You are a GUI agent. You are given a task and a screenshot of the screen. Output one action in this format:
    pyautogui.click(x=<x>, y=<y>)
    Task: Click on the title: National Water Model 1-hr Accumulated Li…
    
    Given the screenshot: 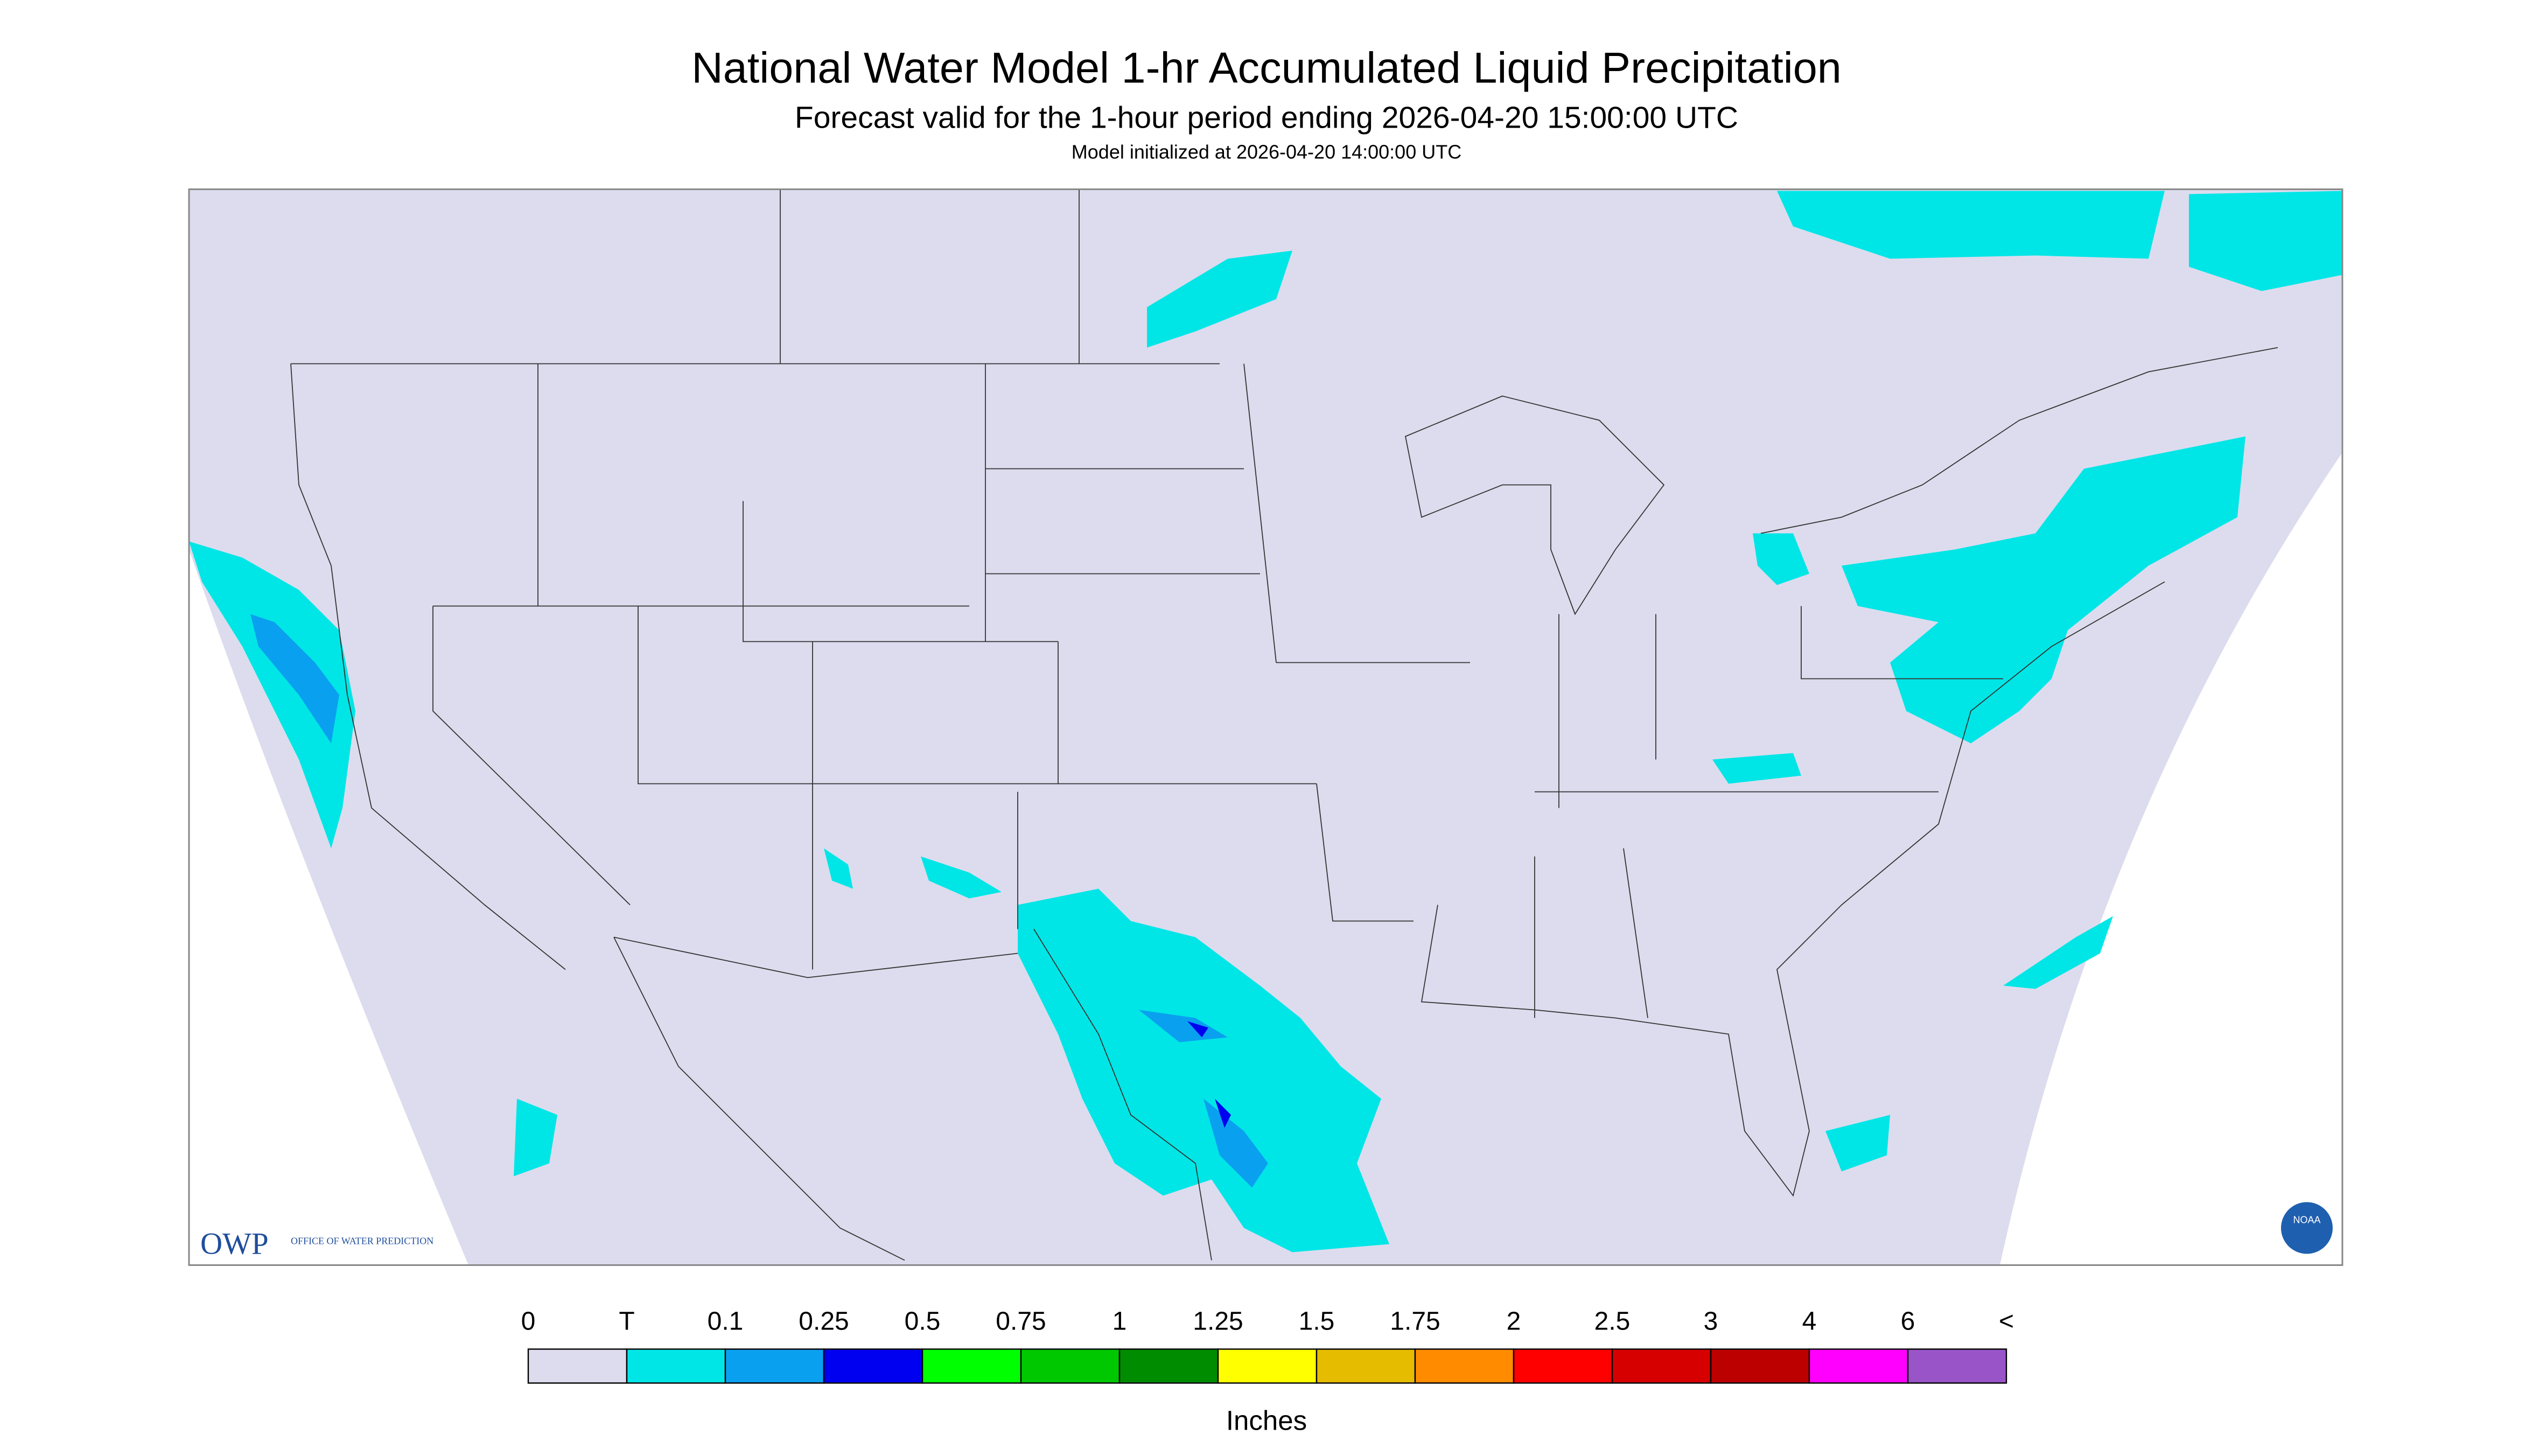 What is the action you would take?
    pyautogui.click(x=1266, y=68)
    